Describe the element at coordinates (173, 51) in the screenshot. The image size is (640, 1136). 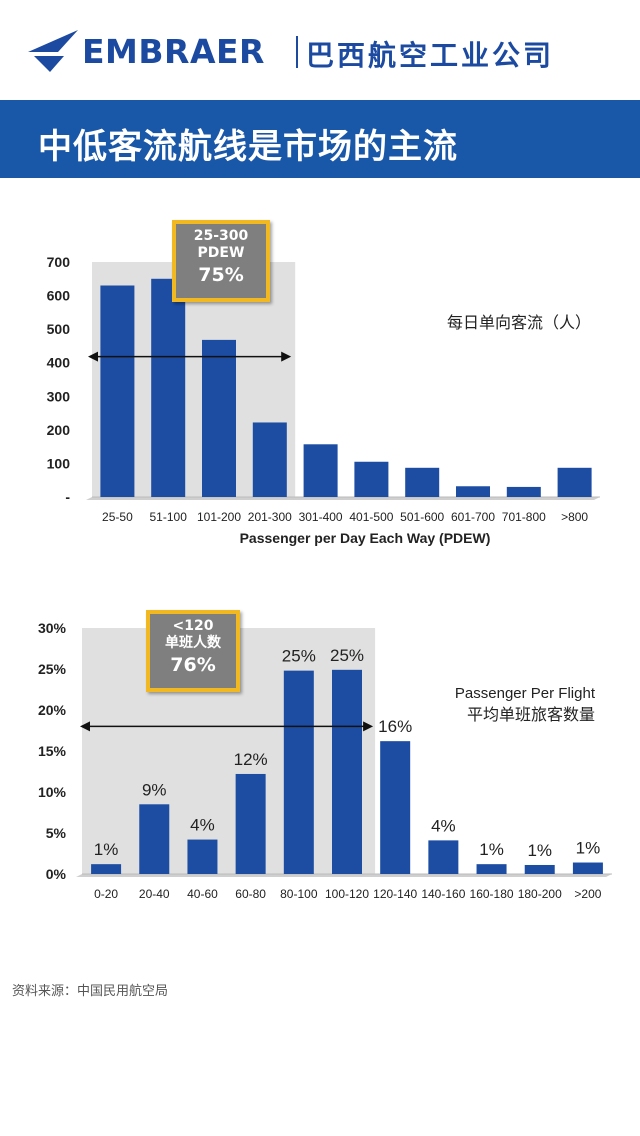
I see `brand-name: EMBRAER` at that location.